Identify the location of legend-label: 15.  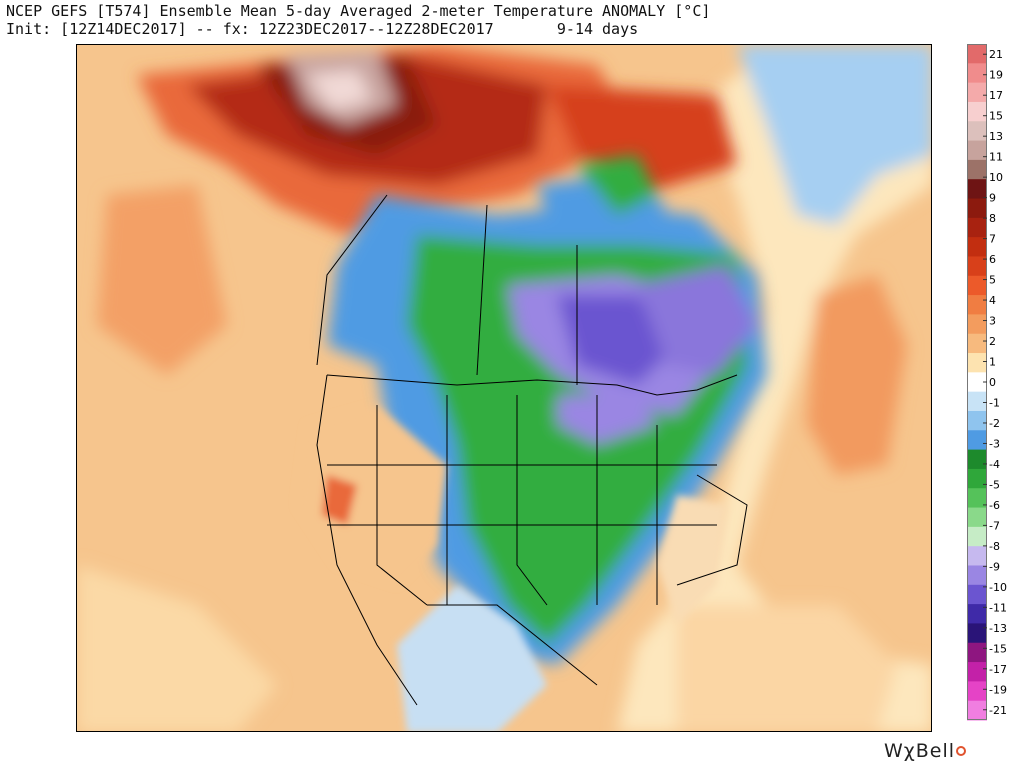
(996, 116).